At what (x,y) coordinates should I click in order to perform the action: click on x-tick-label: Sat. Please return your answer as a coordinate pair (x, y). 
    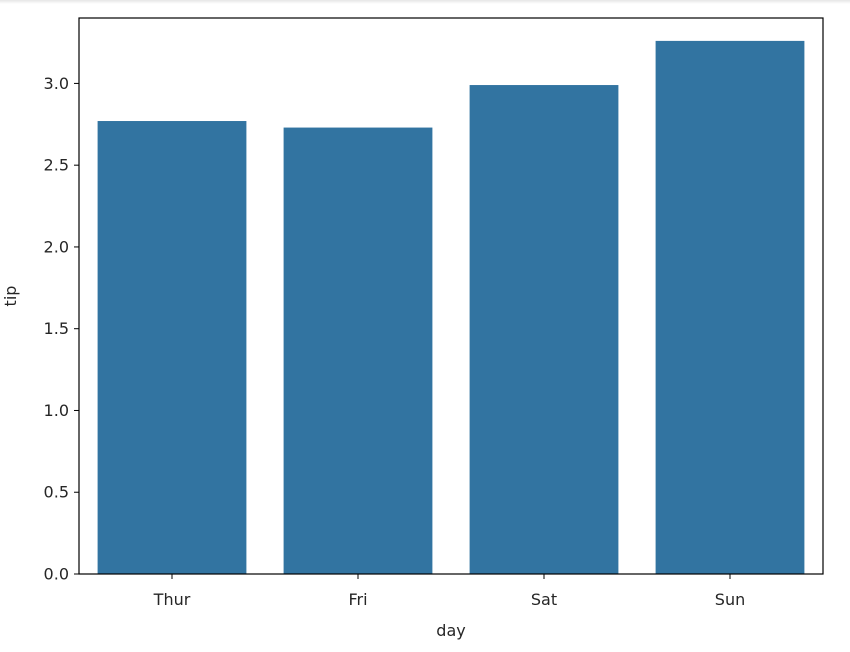
    Looking at the image, I should click on (544, 599).